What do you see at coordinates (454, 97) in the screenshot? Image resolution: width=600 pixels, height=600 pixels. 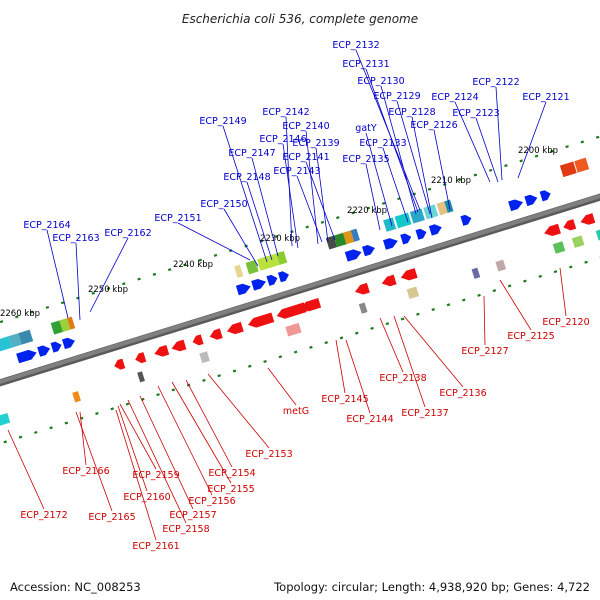 I see `upper-gene-label: ECP_2124` at bounding box center [454, 97].